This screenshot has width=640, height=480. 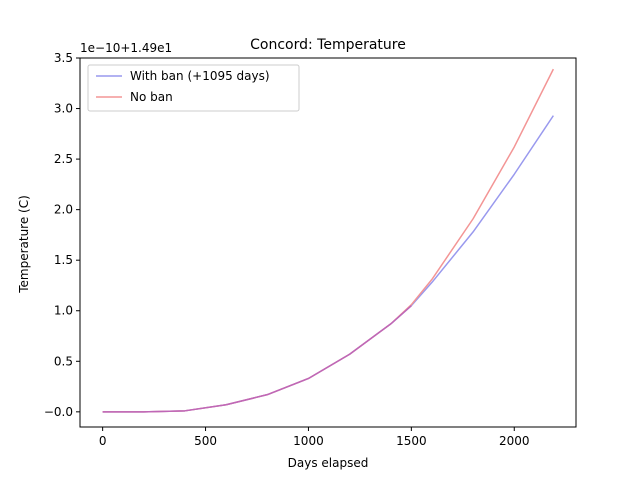 I want to click on y-tick-label: 1.0, so click(x=63, y=311).